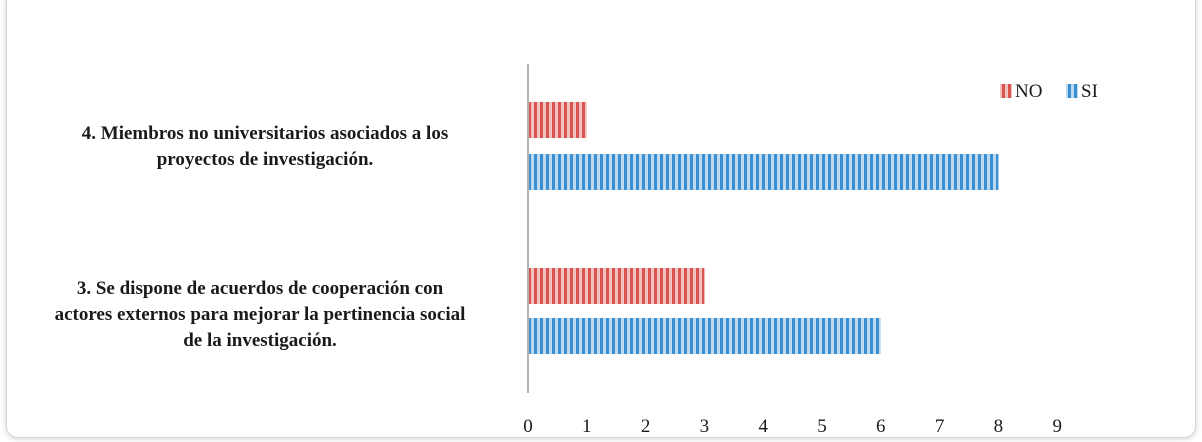 The image size is (1202, 442). I want to click on category-label-line: proyectos de investigación., so click(265, 159).